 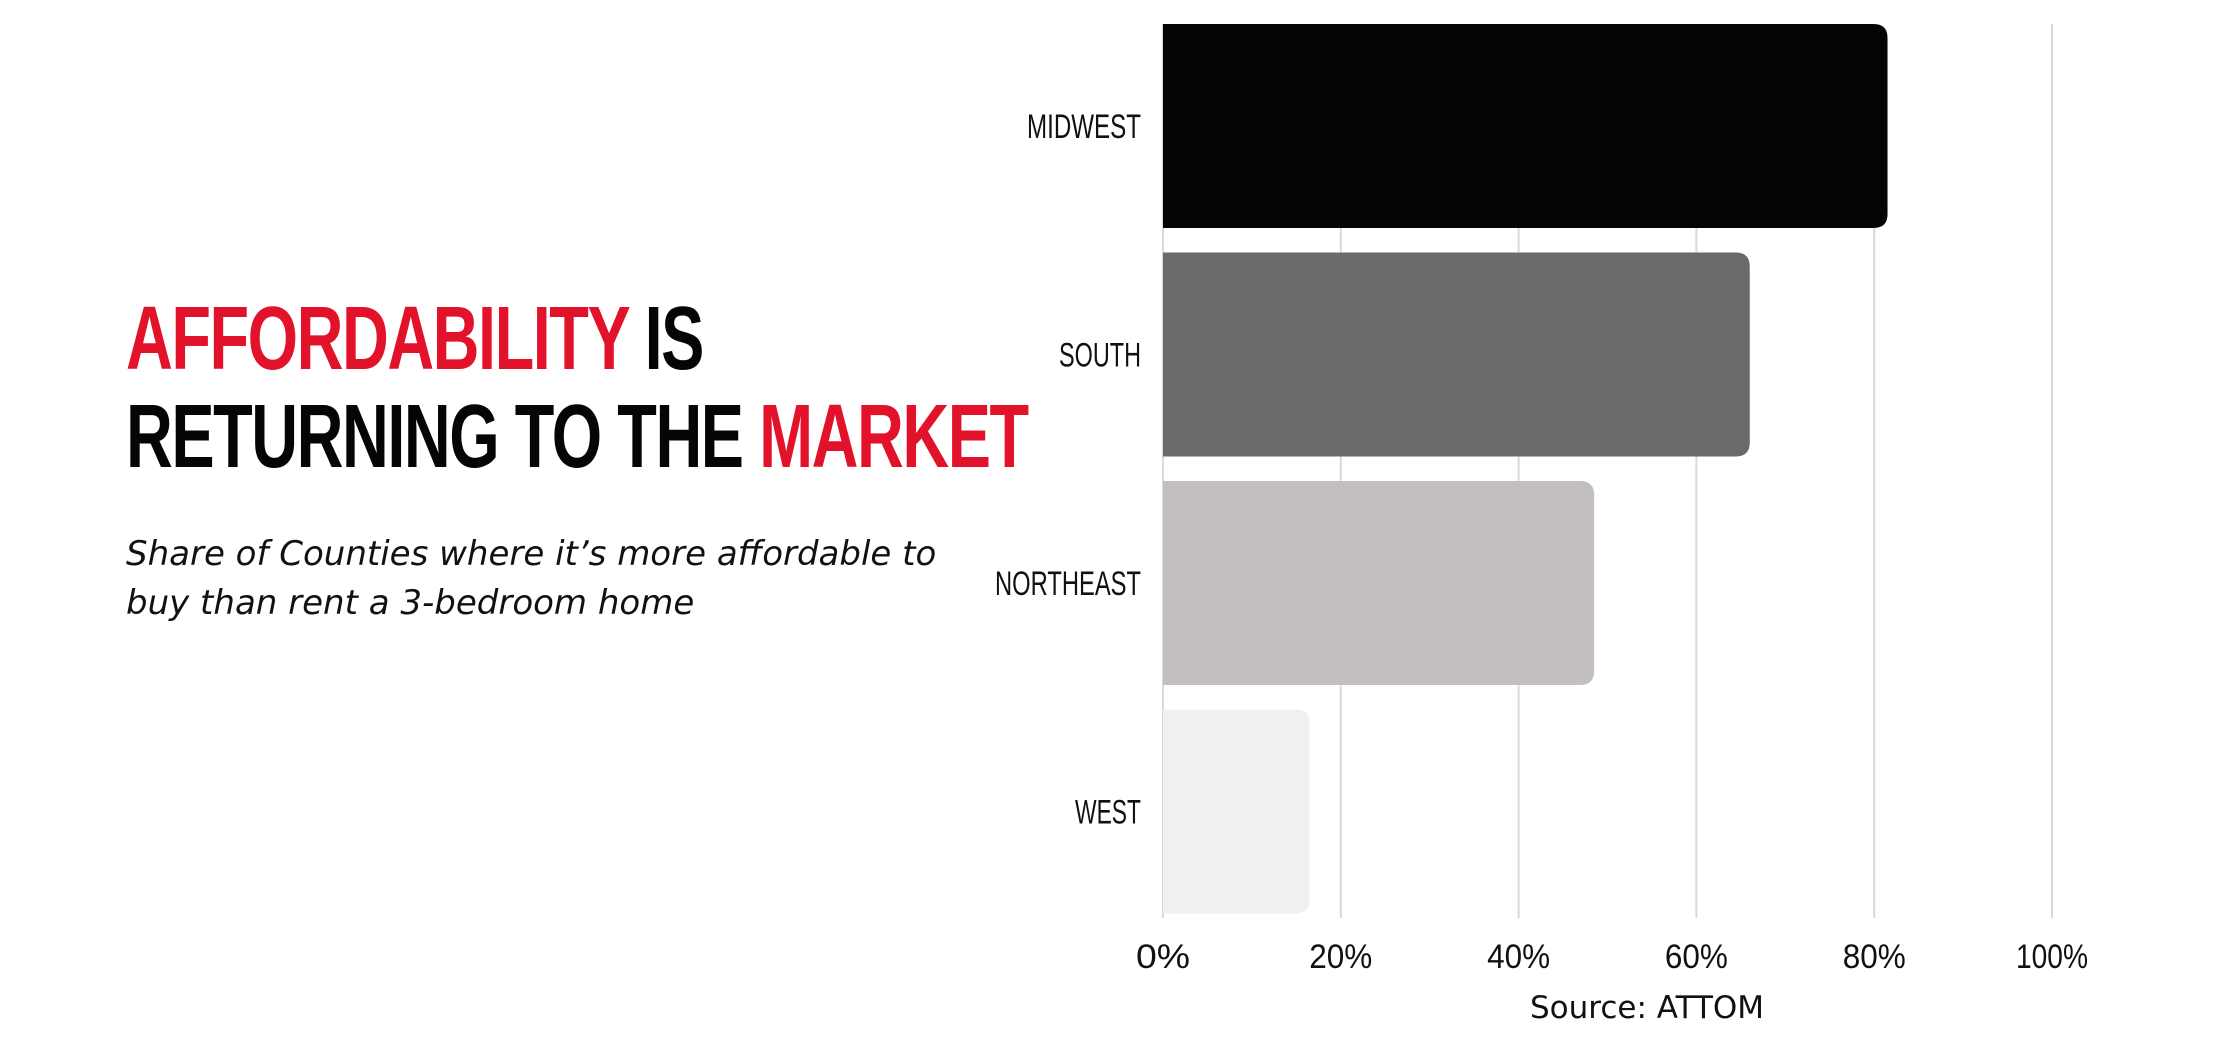 What do you see at coordinates (1163, 957) in the screenshot?
I see `x-tick-label: 0%` at bounding box center [1163, 957].